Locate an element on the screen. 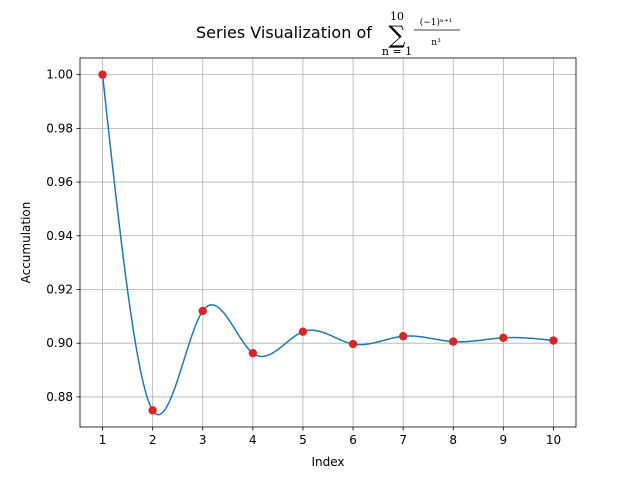  x-tick-label: 8 is located at coordinates (453, 440).